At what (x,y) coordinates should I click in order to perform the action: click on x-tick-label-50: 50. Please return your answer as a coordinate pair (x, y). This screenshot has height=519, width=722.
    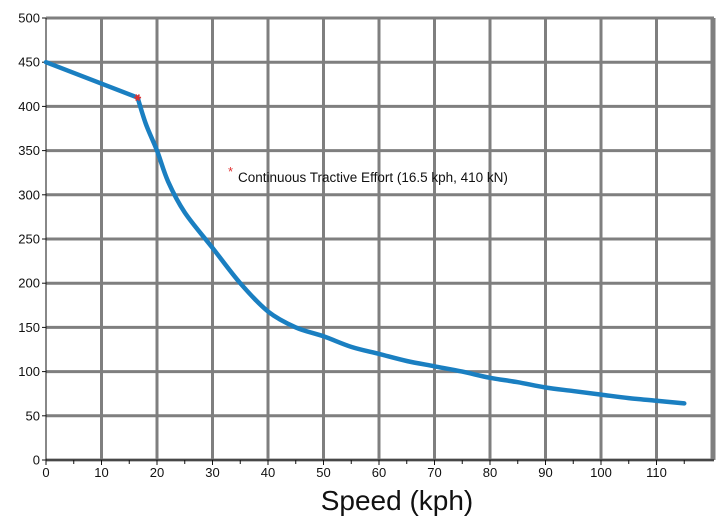
    Looking at the image, I should click on (323, 472).